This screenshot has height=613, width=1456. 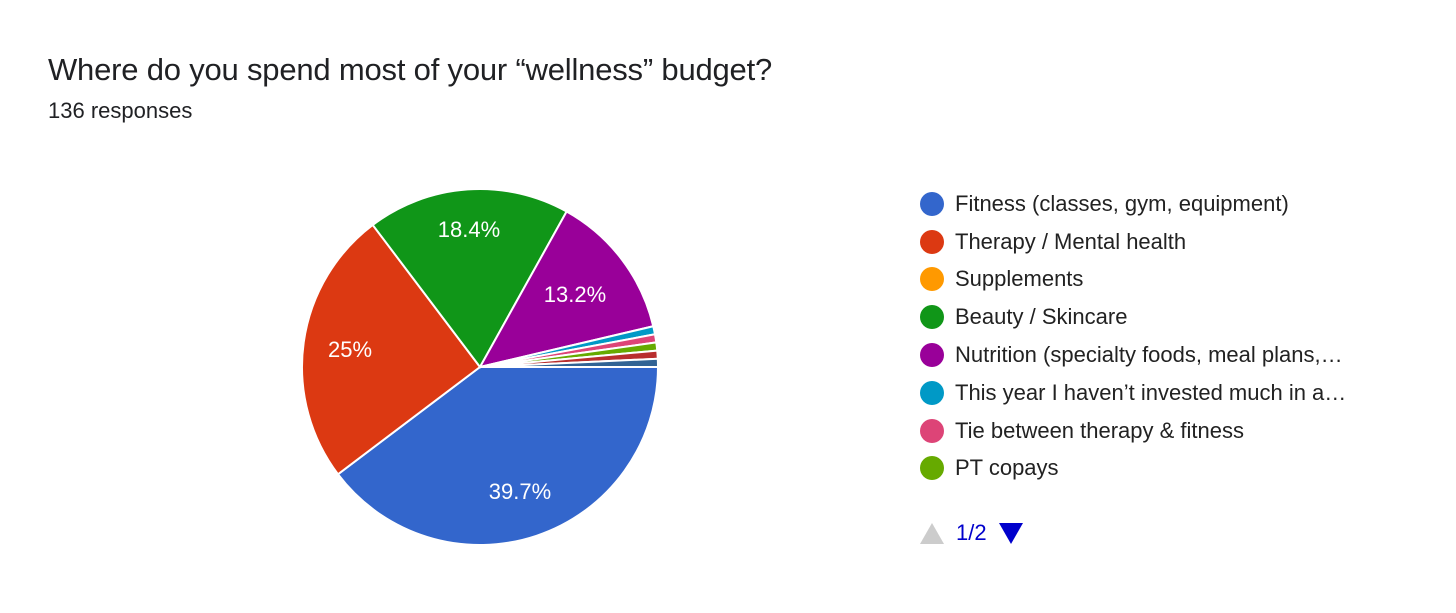 I want to click on legend-pager: 1/2, so click(x=971, y=533).